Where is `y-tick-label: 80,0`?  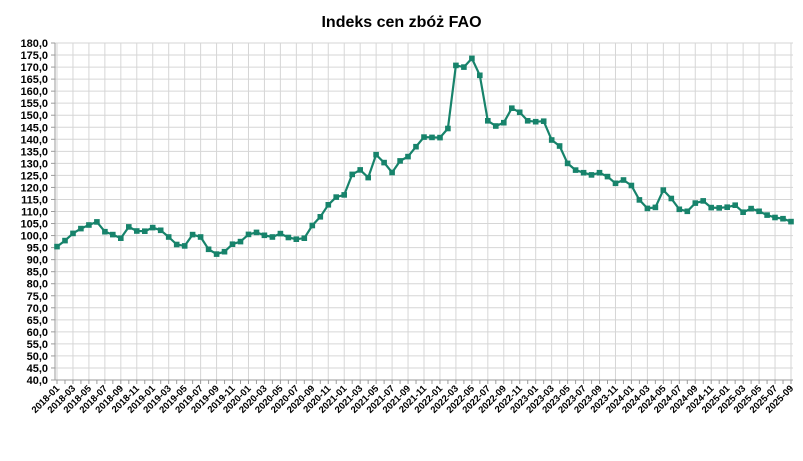 y-tick-label: 80,0 is located at coordinates (37, 285).